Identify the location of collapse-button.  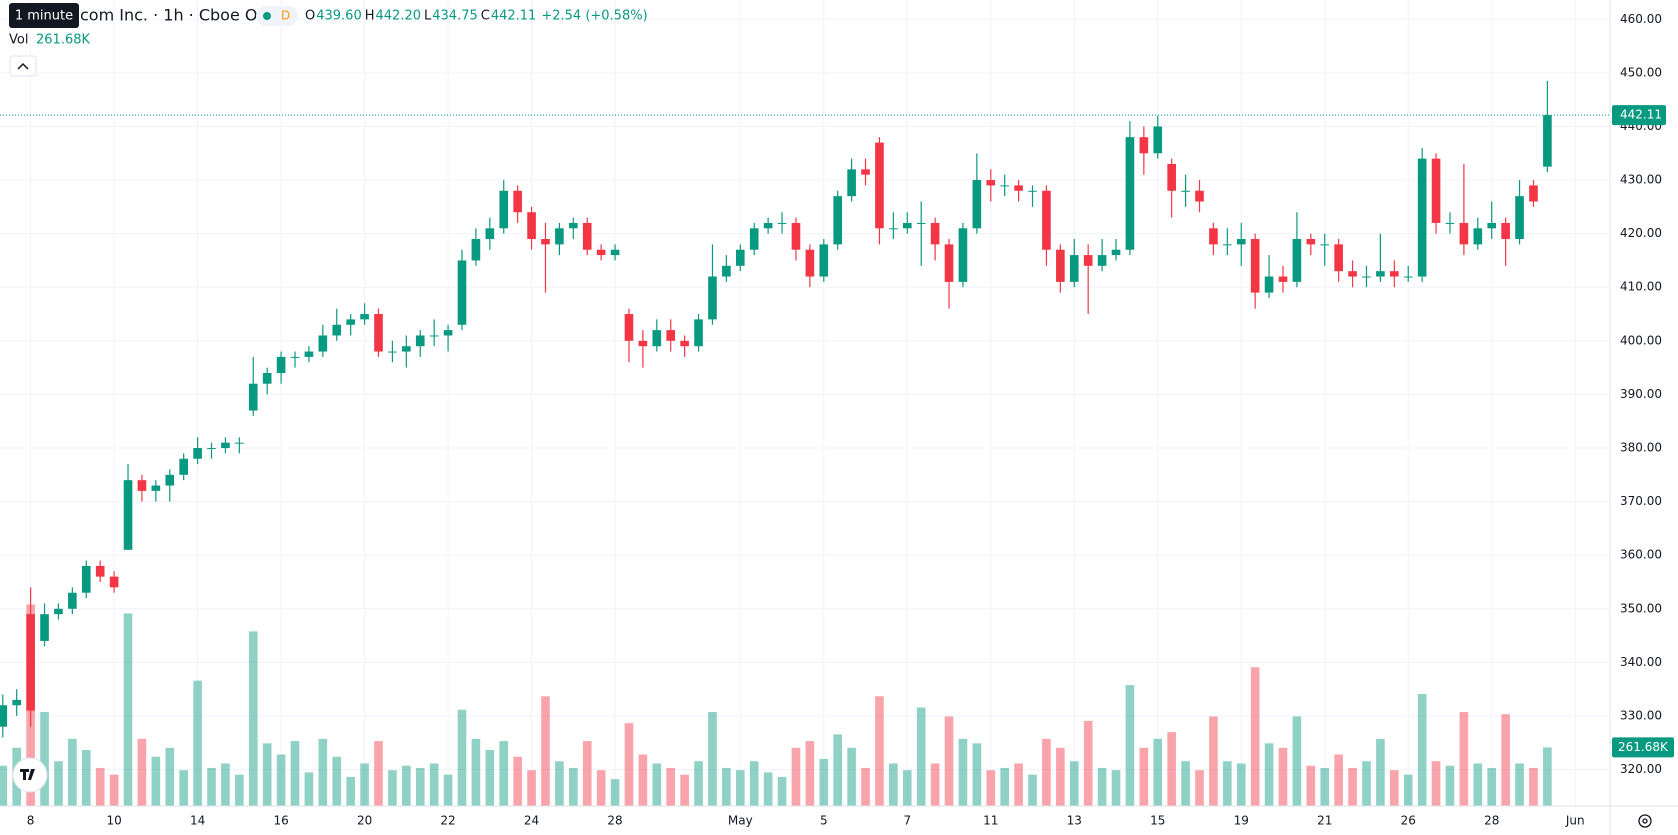
(23, 66).